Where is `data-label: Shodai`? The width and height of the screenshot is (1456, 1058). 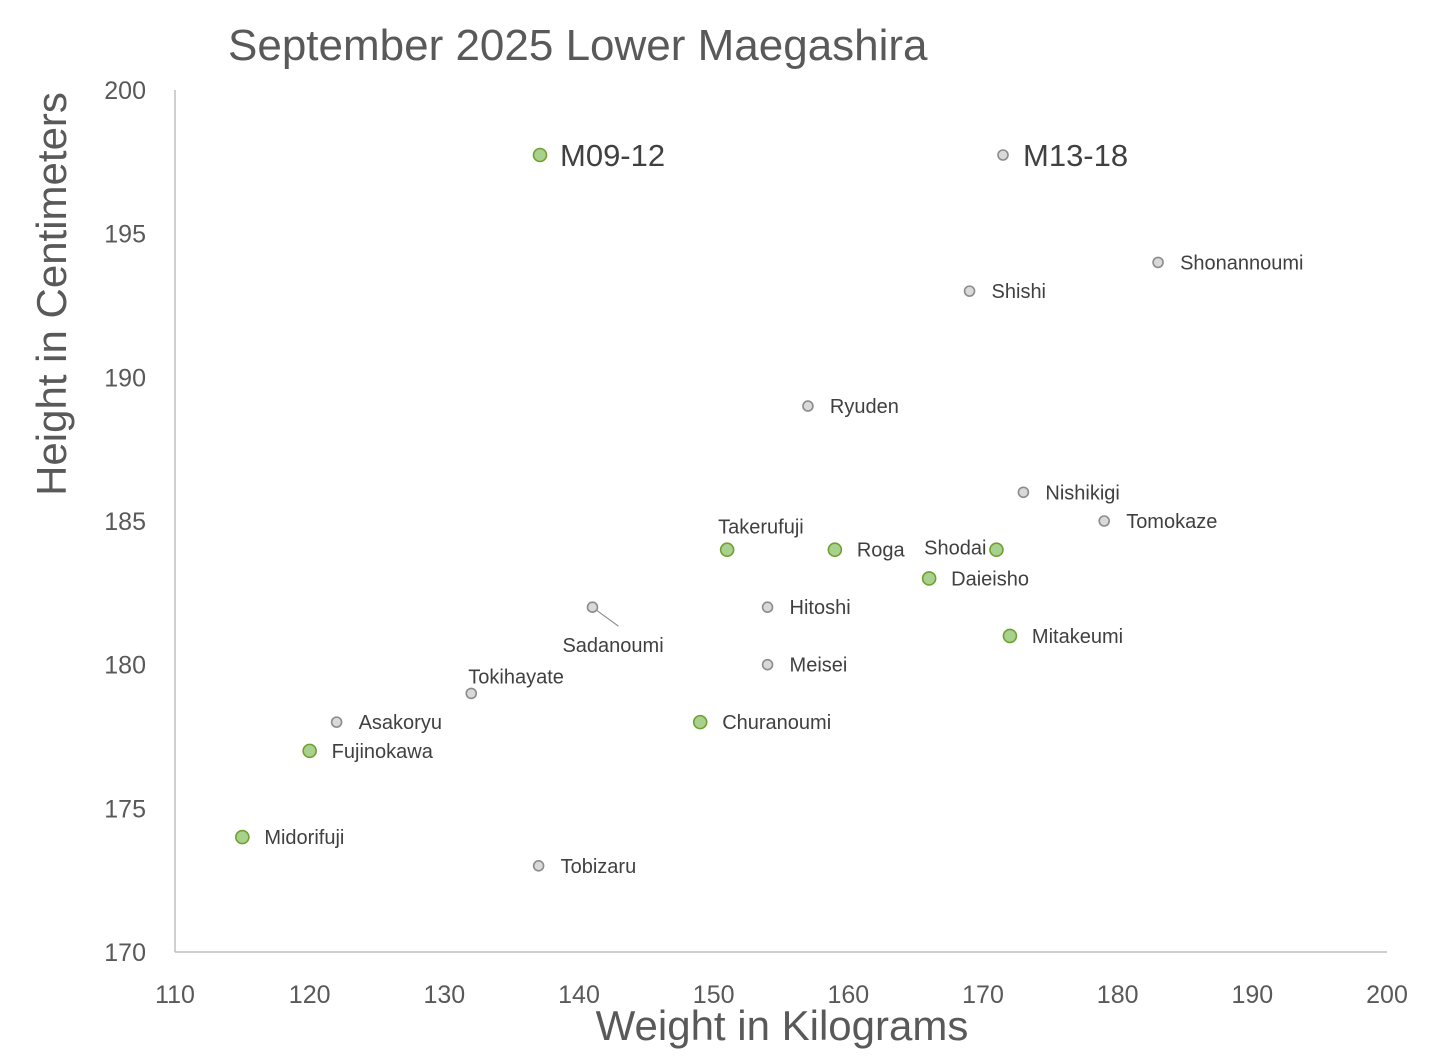
data-label: Shodai is located at coordinates (955, 549).